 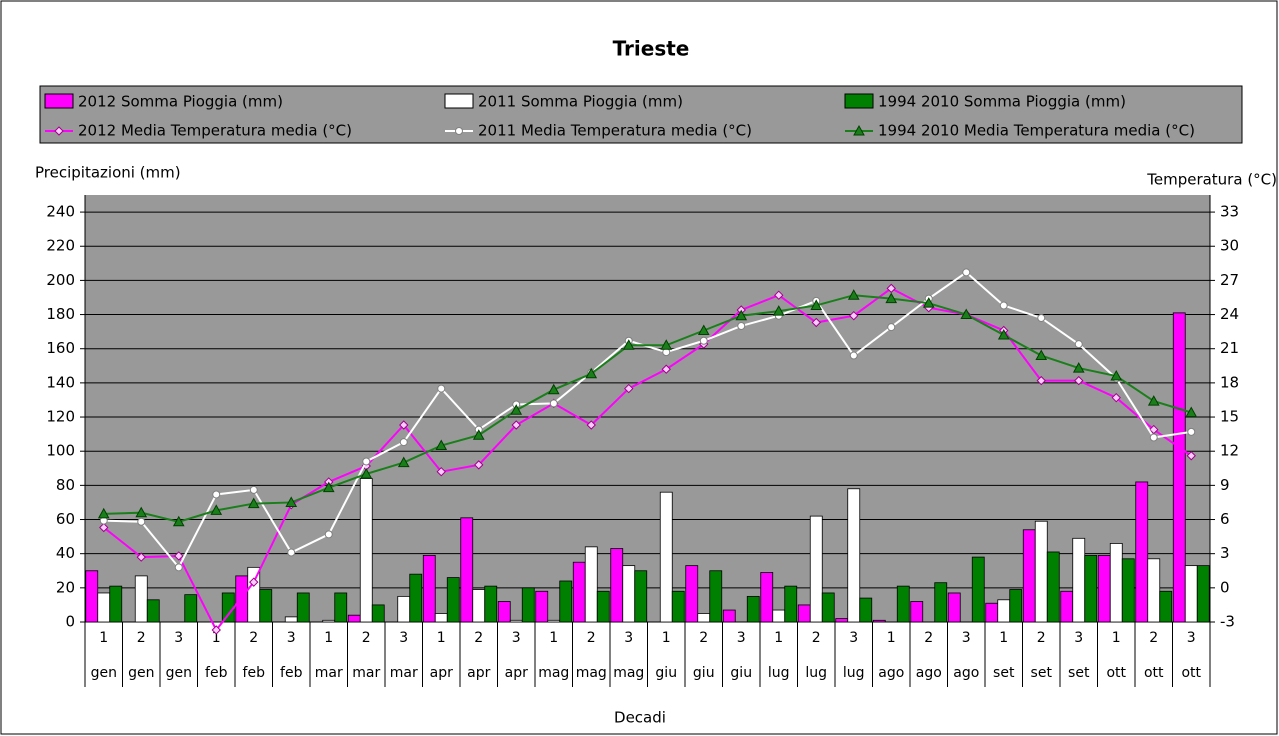 I want to click on legend-label: 2012 Media Temperatura media (°C), so click(x=215, y=131).